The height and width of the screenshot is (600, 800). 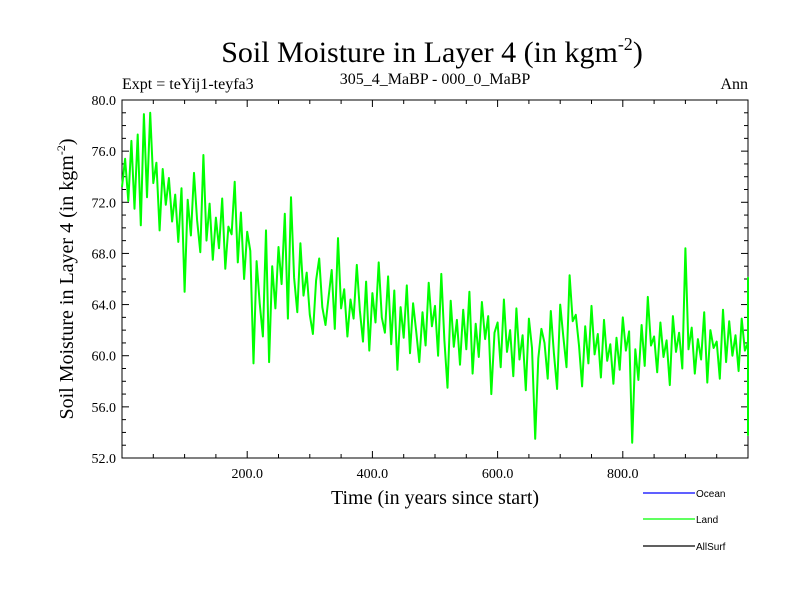 What do you see at coordinates (625, 44) in the screenshot?
I see `chart-title-superscript: -2` at bounding box center [625, 44].